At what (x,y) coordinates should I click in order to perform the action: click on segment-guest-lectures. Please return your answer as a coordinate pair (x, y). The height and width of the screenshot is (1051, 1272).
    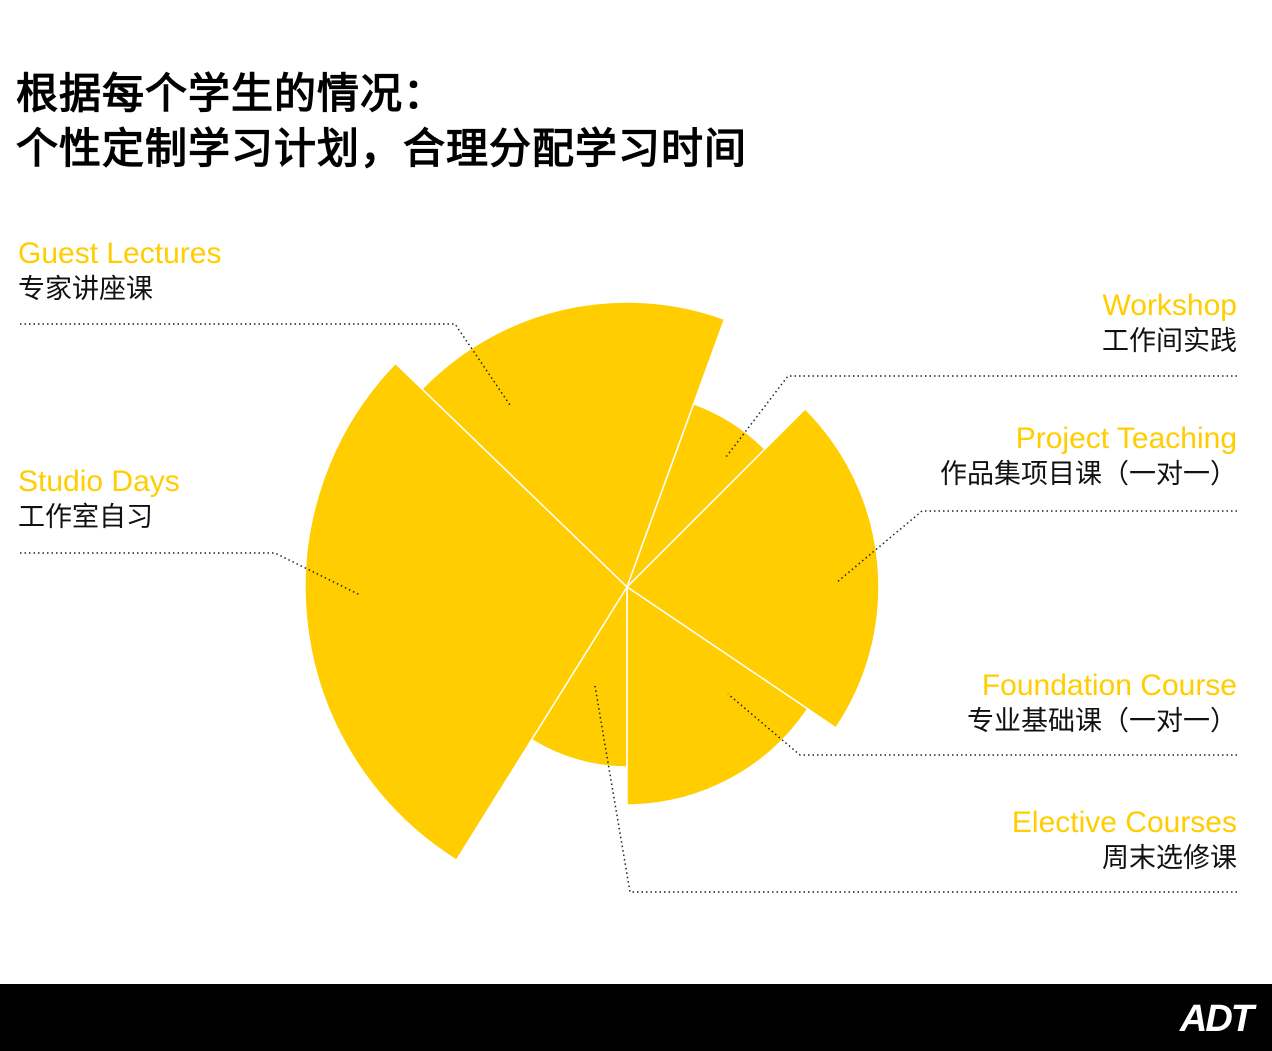
    Looking at the image, I should click on (573, 445).